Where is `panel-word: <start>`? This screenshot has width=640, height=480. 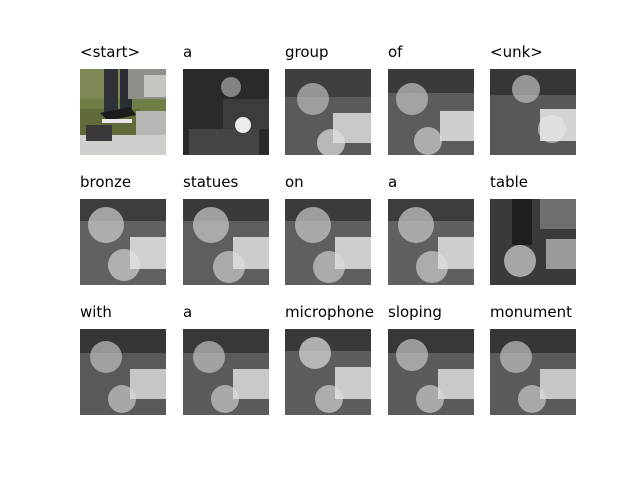
panel-word: <start> is located at coordinates (110, 52).